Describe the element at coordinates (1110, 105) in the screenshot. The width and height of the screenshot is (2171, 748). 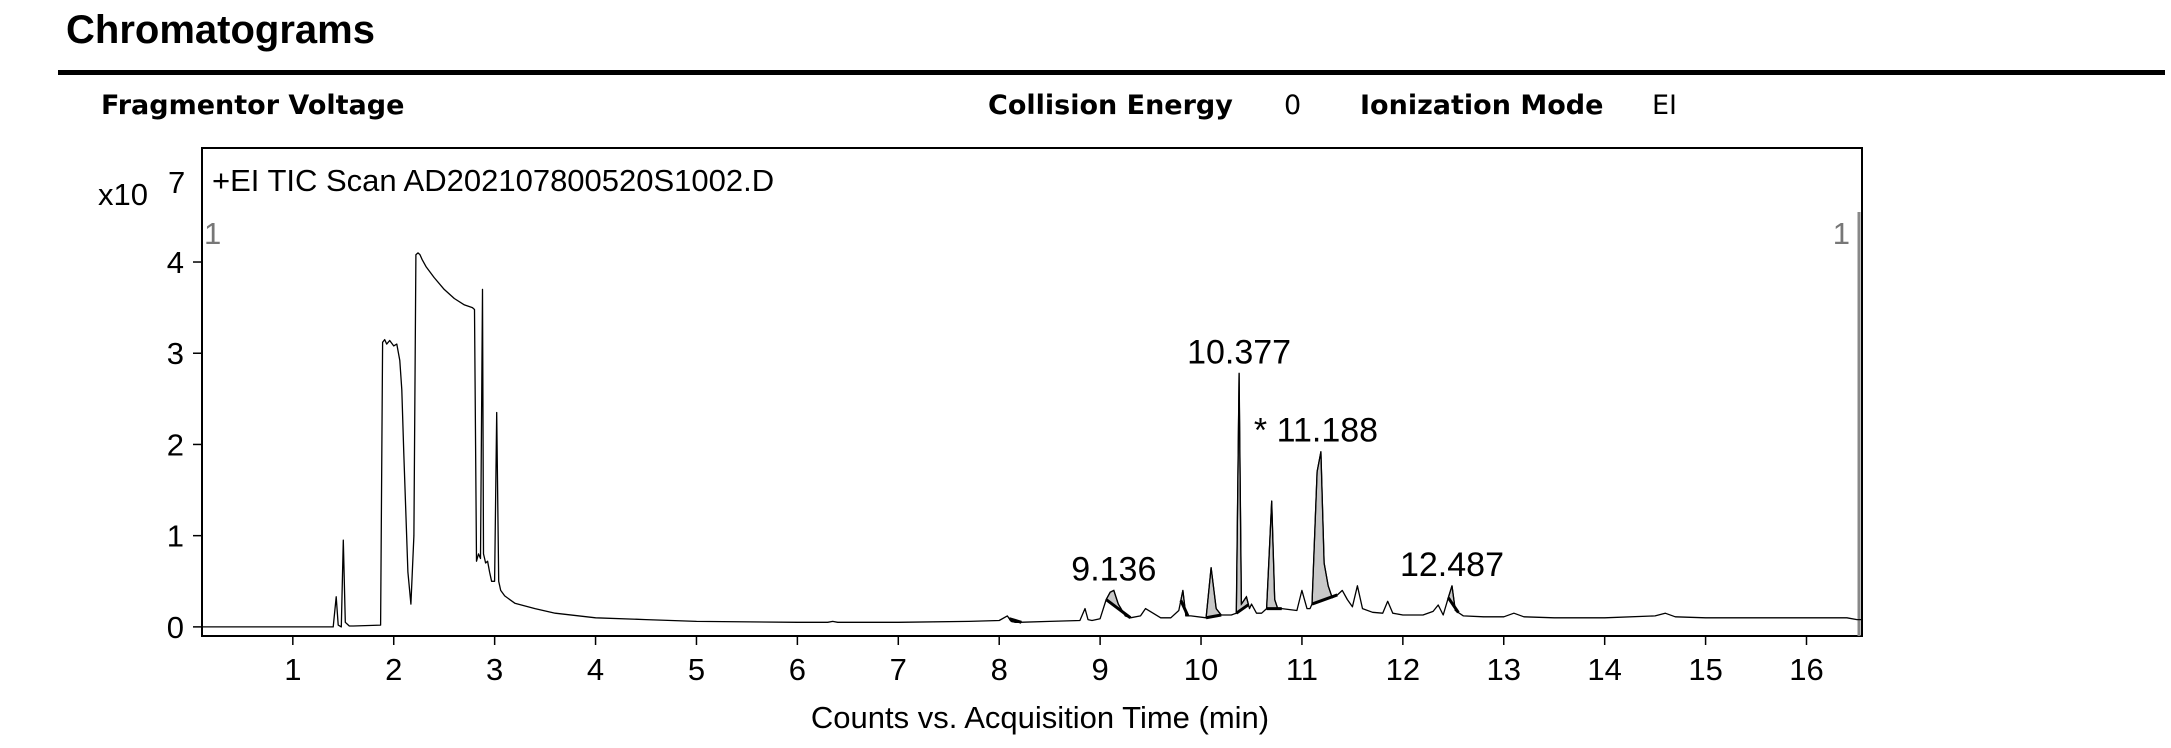
I see `collision-energy-label: Collision Energy` at that location.